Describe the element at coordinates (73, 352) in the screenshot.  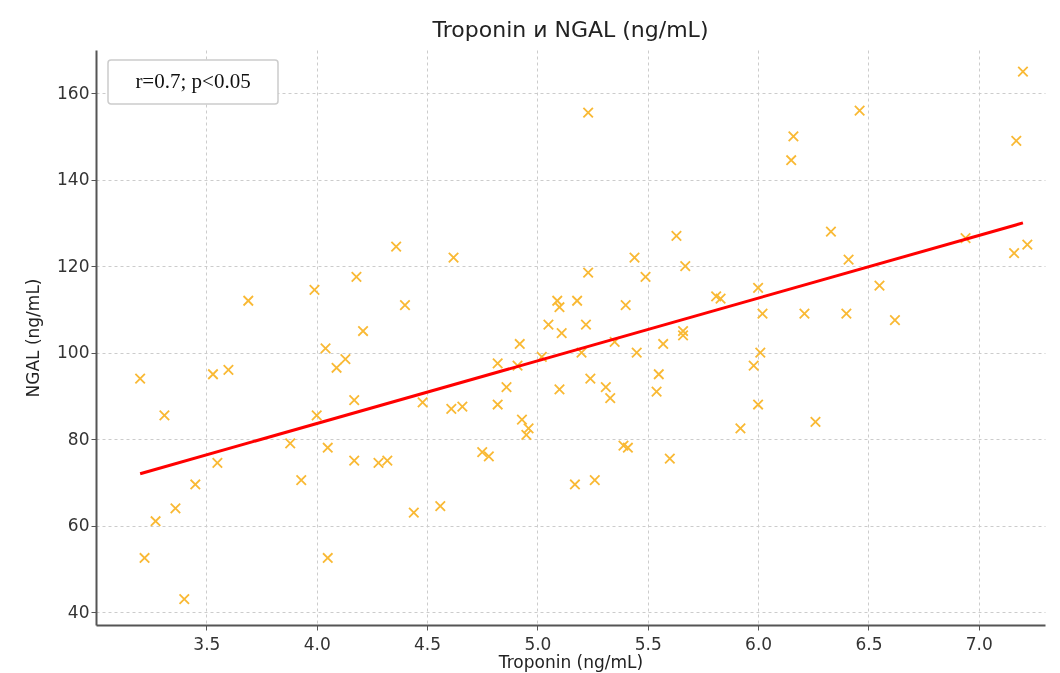
I see `y-tick-label: 100` at that location.